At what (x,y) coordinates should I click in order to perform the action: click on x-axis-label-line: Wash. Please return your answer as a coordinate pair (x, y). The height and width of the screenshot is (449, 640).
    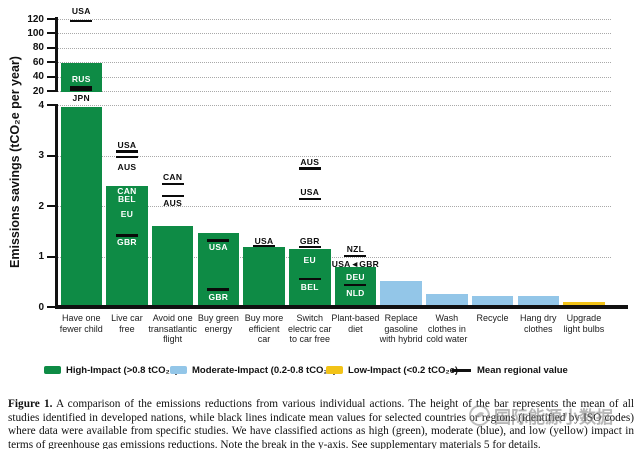
    Looking at the image, I should click on (447, 318).